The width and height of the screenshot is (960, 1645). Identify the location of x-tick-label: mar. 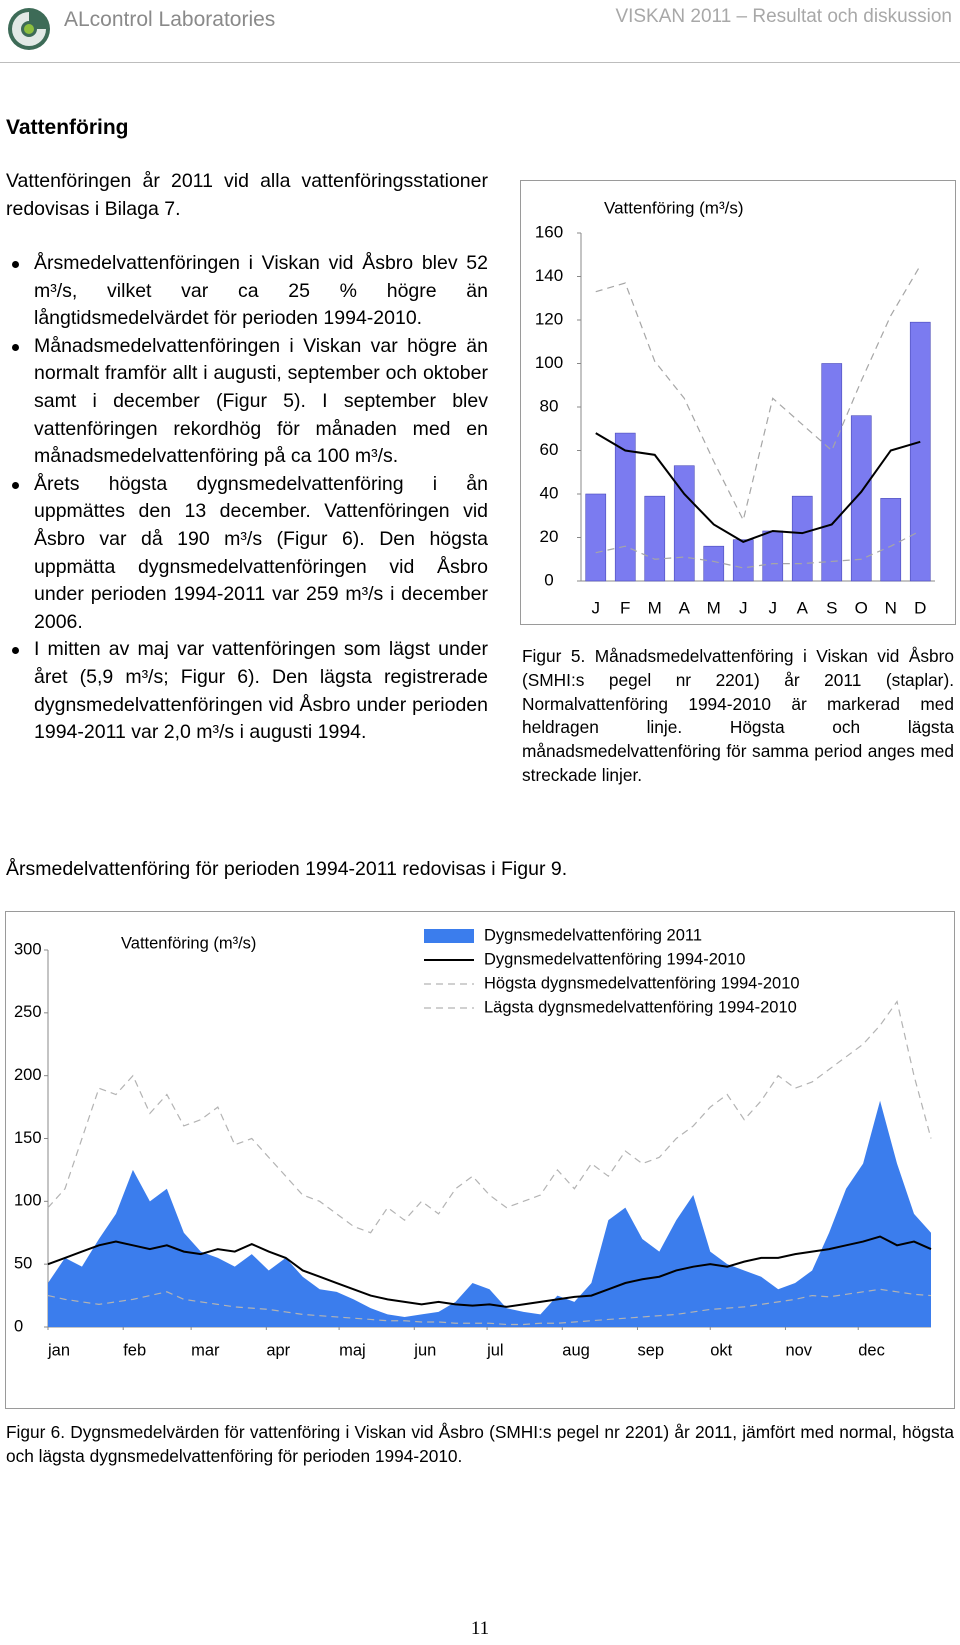
(205, 1350).